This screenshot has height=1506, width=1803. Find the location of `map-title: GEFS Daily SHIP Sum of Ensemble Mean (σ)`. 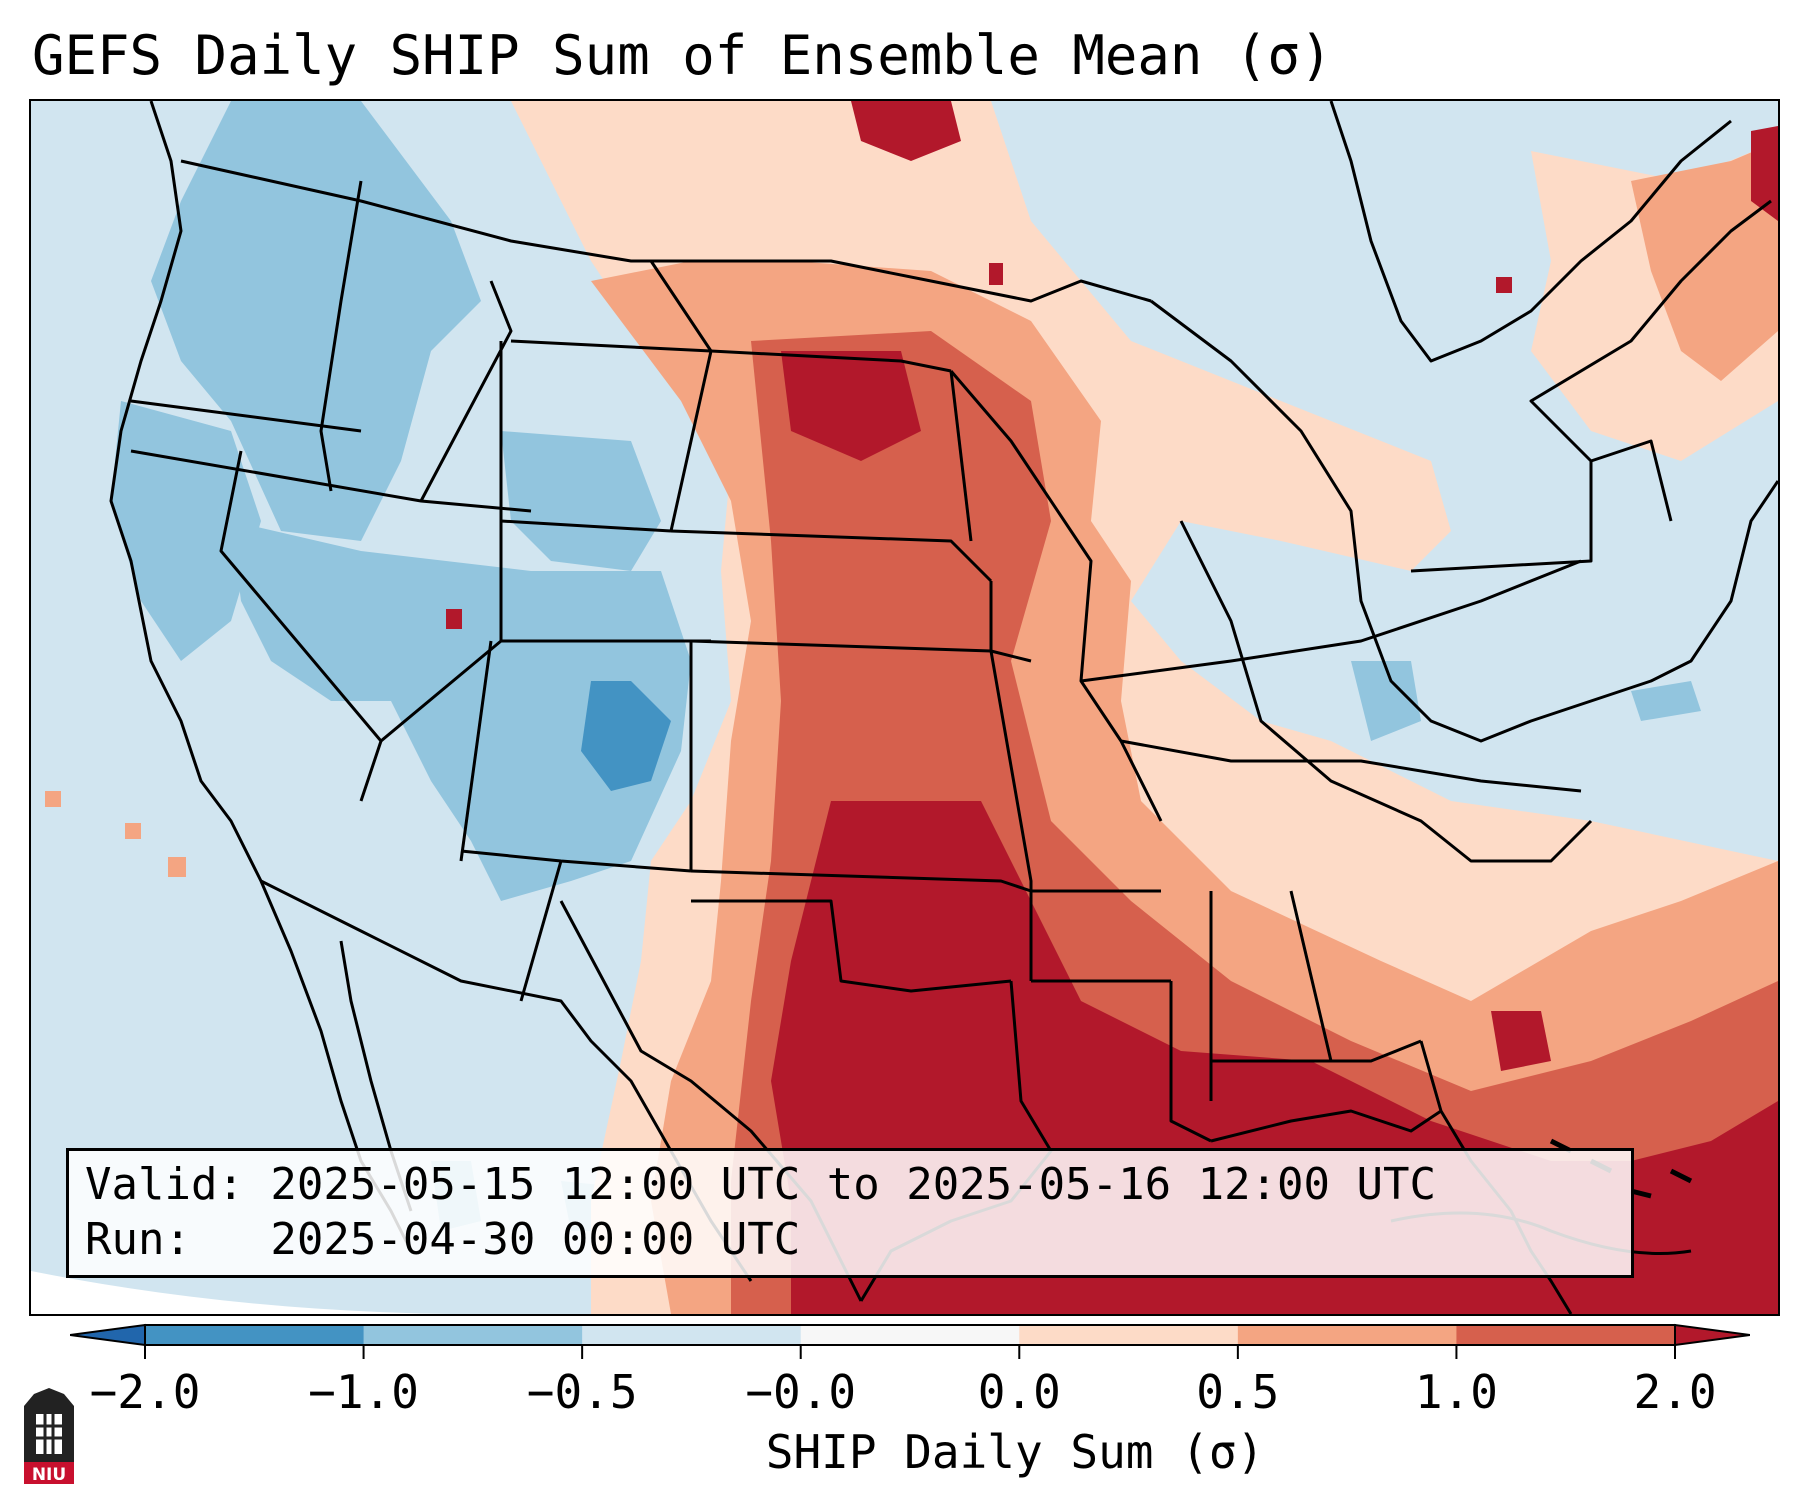

map-title: GEFS Daily SHIP Sum of Ensemble Mean (σ) is located at coordinates (682, 55).